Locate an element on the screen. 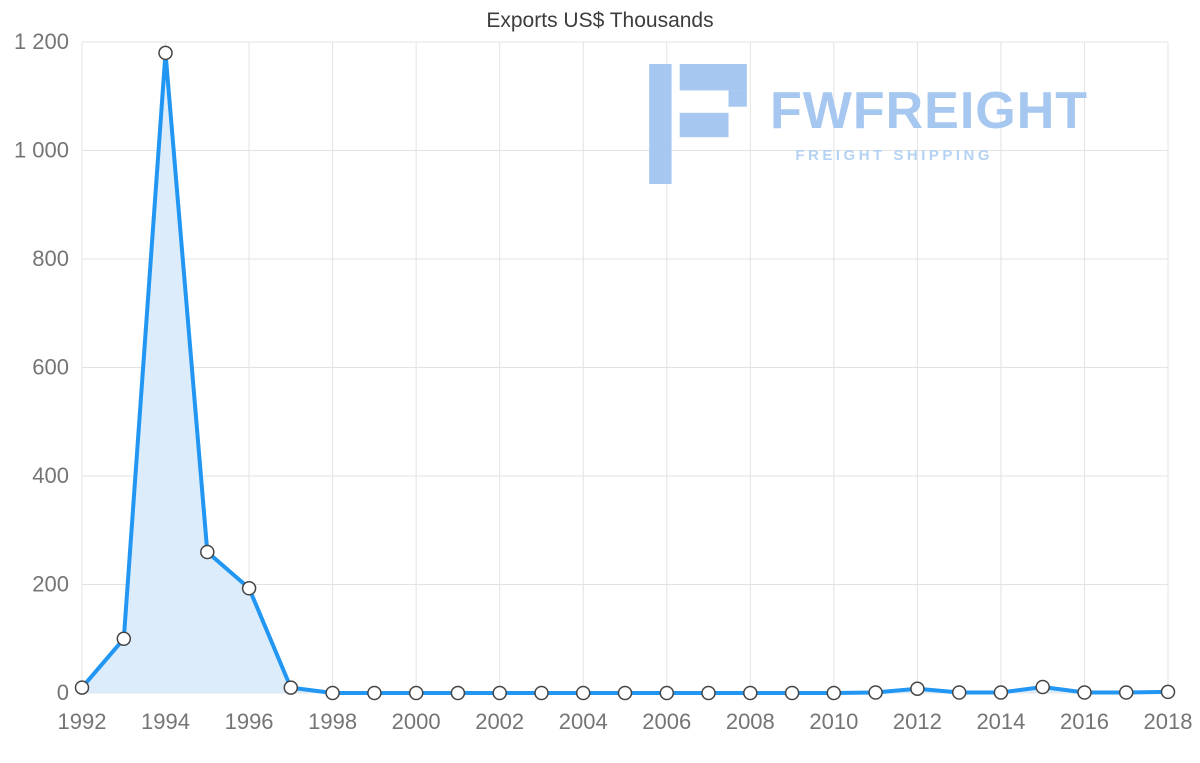  x-tick-label: 2018 is located at coordinates (1168, 721).